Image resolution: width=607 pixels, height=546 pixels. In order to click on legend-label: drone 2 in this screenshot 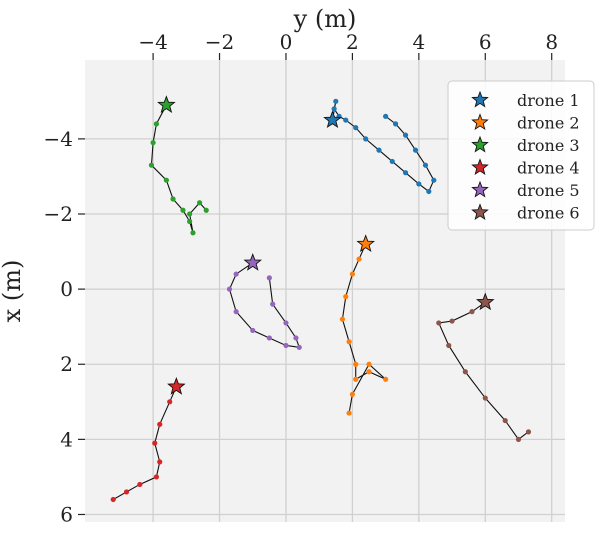, I will do `click(548, 123)`.